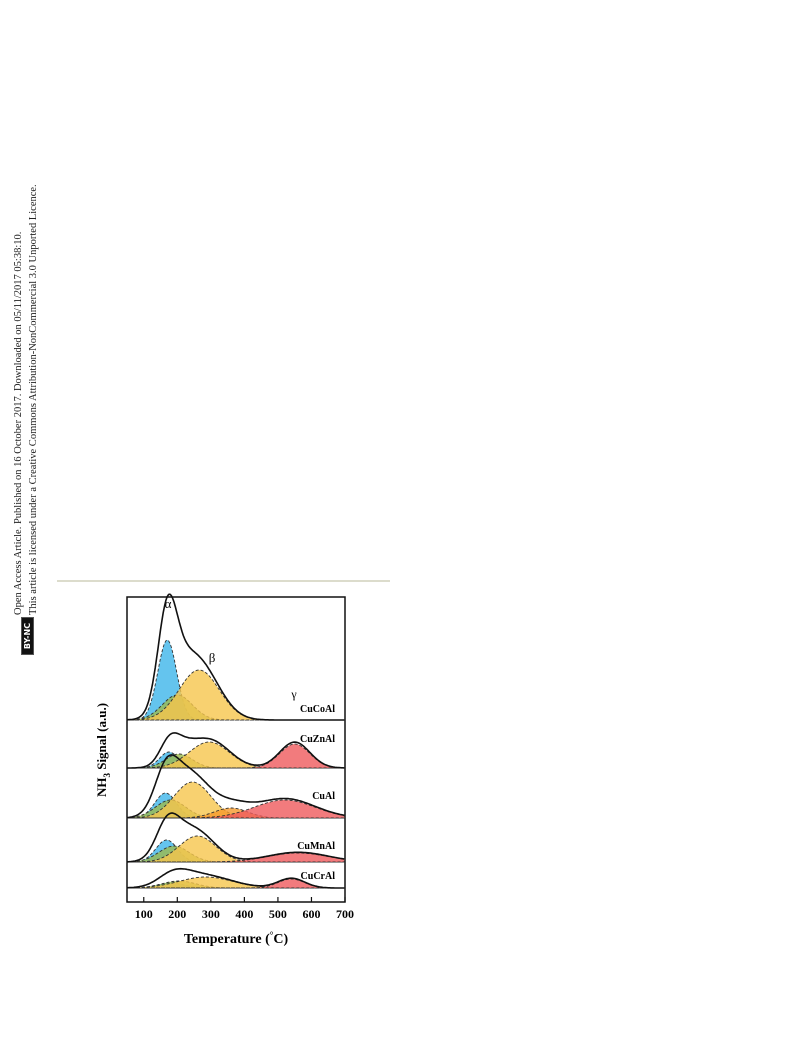 This screenshot has height=1039, width=793. Describe the element at coordinates (177, 914) in the screenshot. I see `x-tick-label: 200` at that location.